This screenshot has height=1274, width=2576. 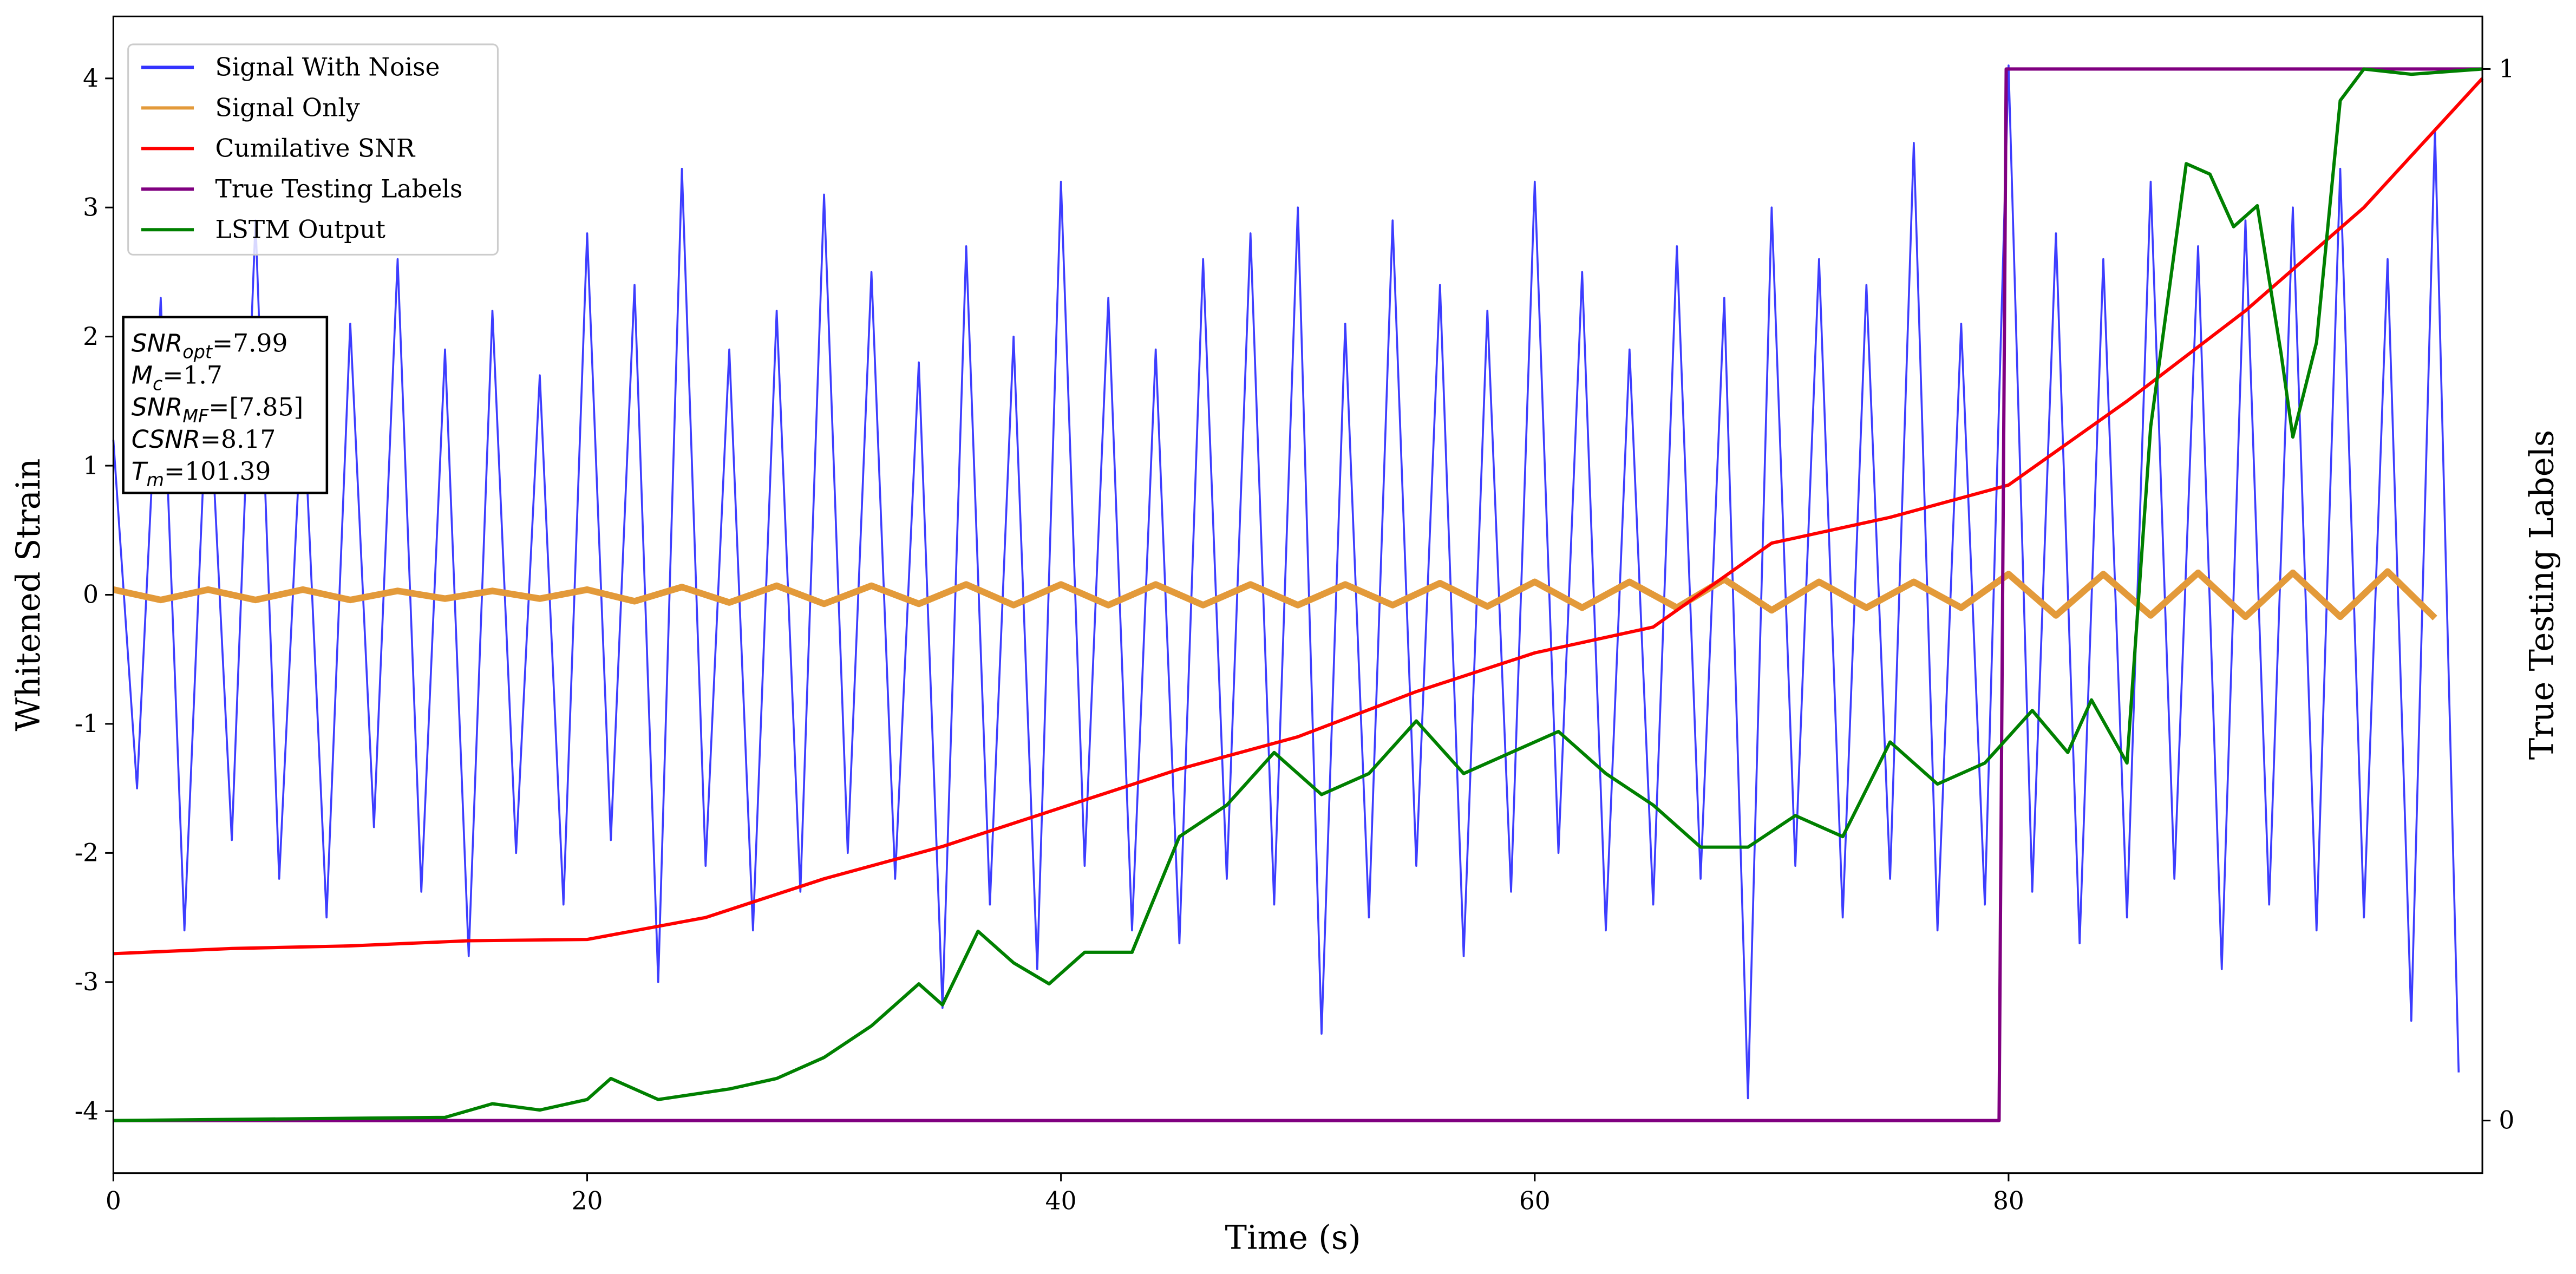 I want to click on legend-label: Cumilative SNR, so click(x=315, y=148).